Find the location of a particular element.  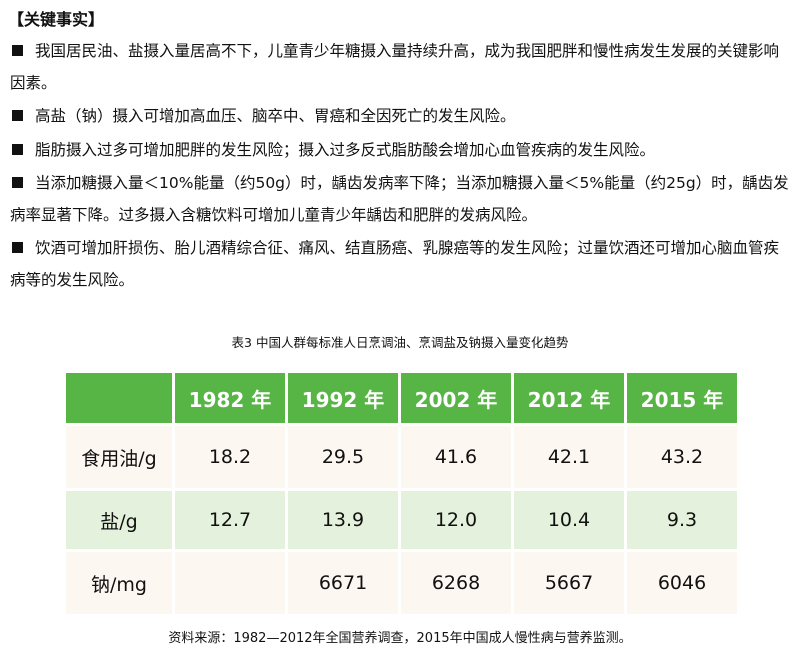

fact-text: 高盐（钠）摄入可增加高血压、脑卒中、胃癌和全因死亡的发生风险。 is located at coordinates (275, 116).